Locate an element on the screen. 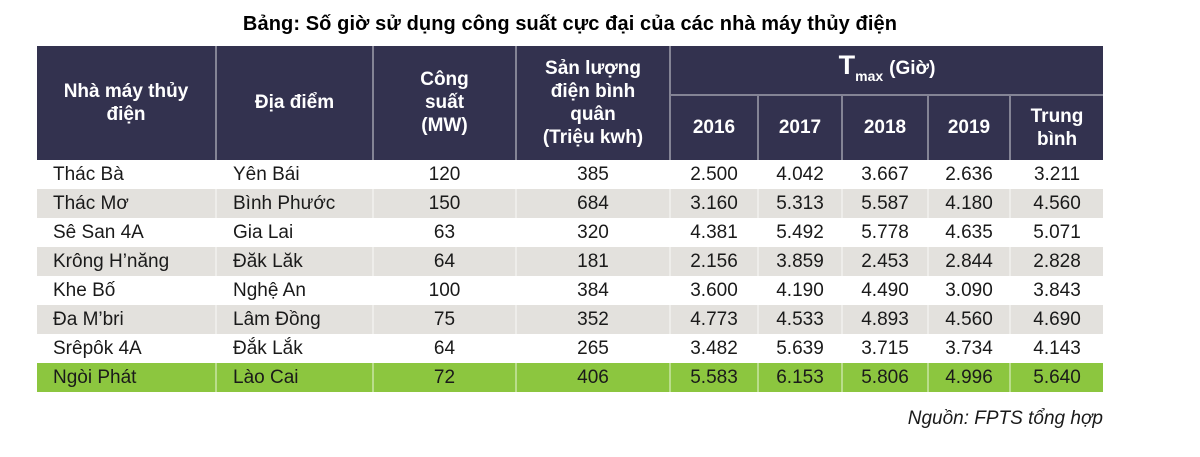 Image resolution: width=1200 pixels, height=457 pixels. cell-location: Yên Bái is located at coordinates (295, 174).